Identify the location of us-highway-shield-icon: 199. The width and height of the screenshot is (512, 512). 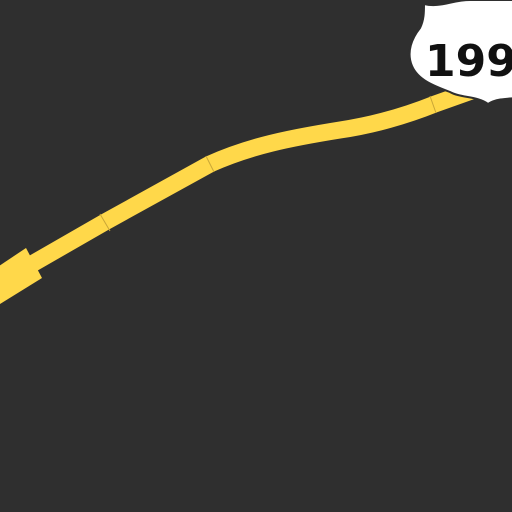
(460, 53).